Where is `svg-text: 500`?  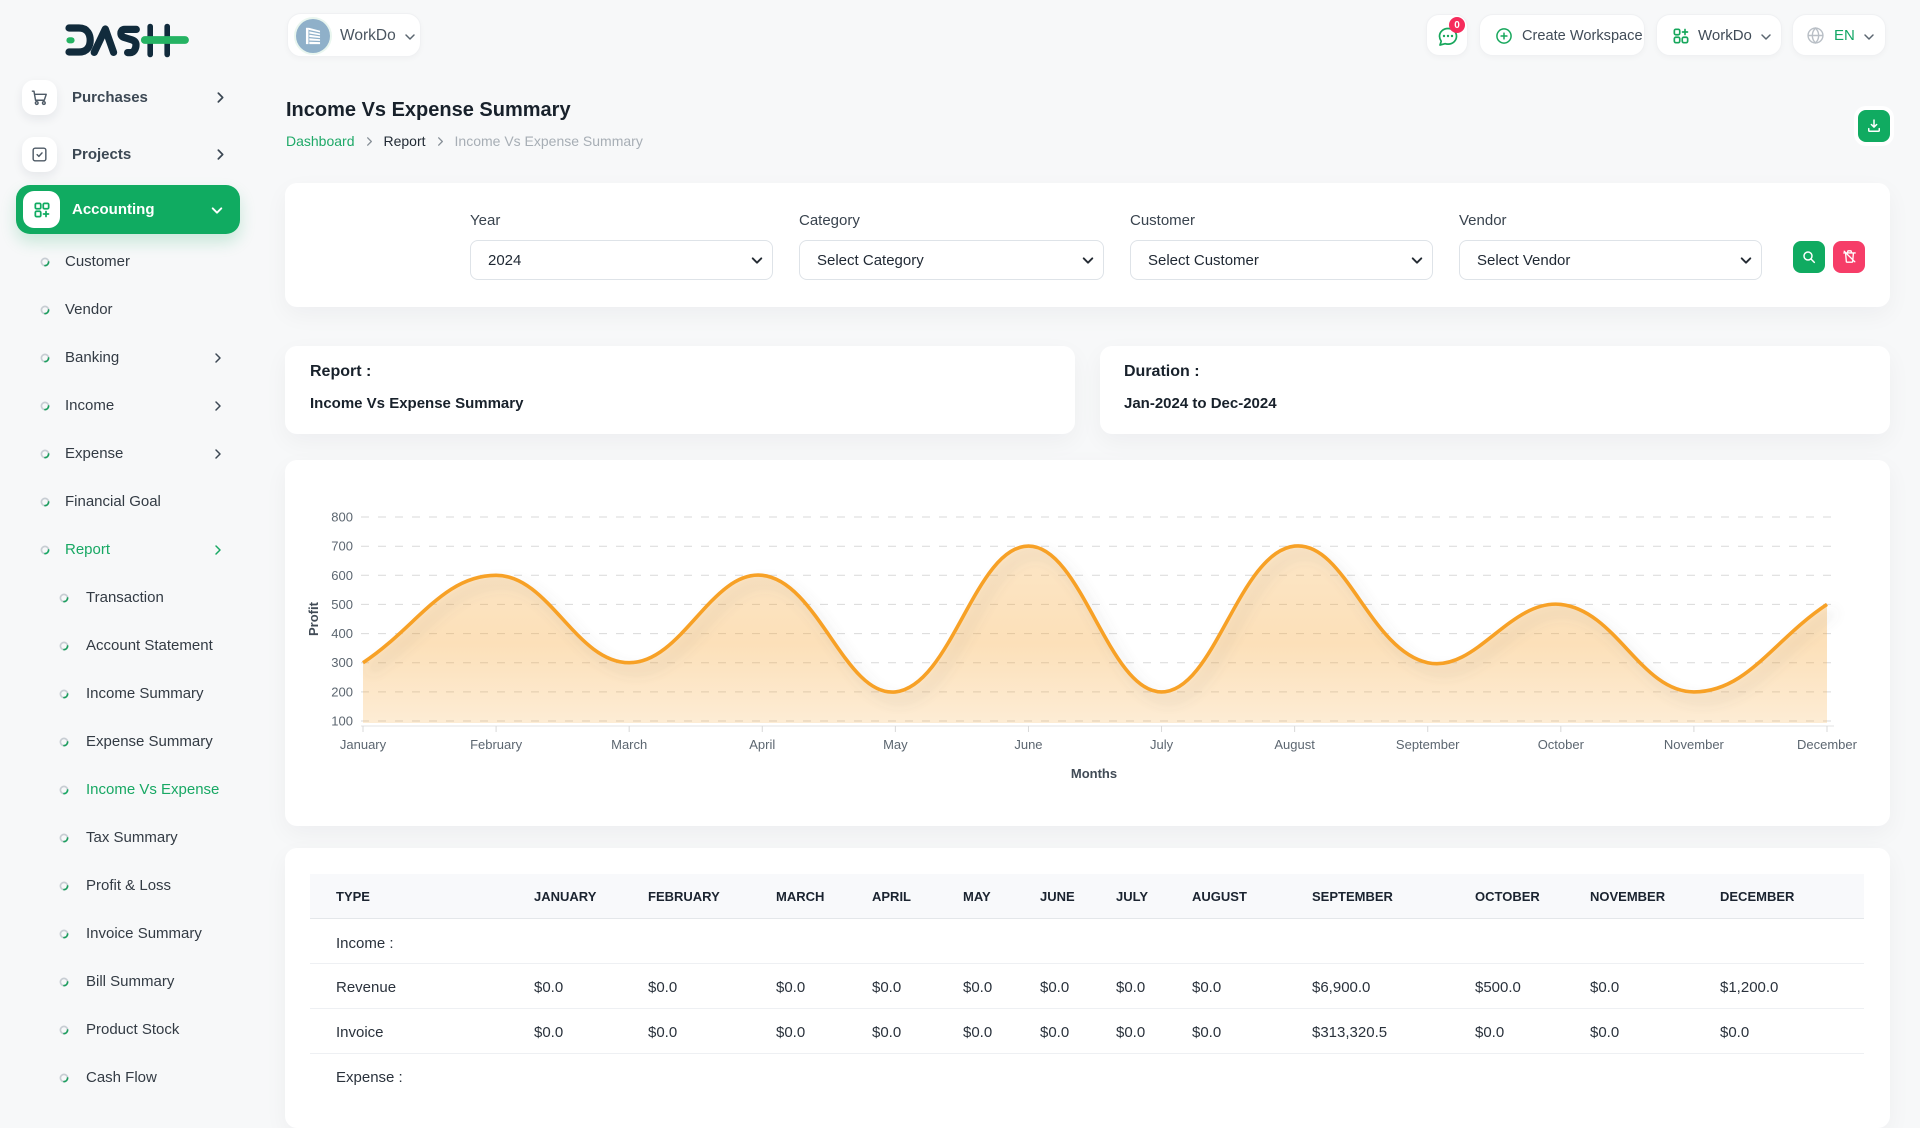 svg-text: 500 is located at coordinates (342, 604).